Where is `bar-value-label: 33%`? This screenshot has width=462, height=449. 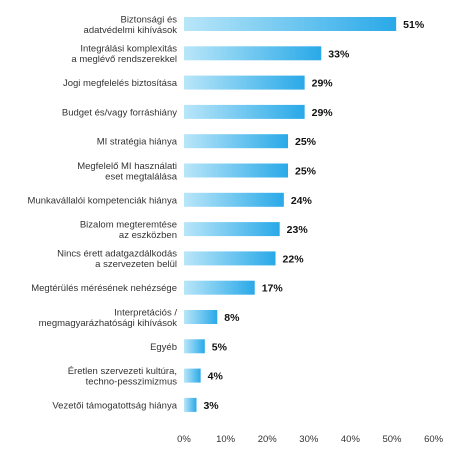 bar-value-label: 33% is located at coordinates (339, 54).